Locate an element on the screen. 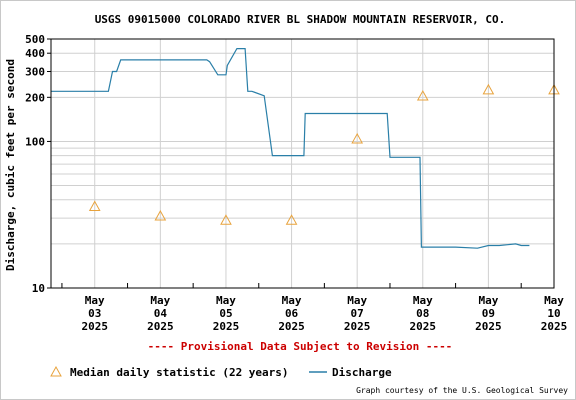 The width and height of the screenshot is (576, 400). y-tick-label: 400 is located at coordinates (35, 53).